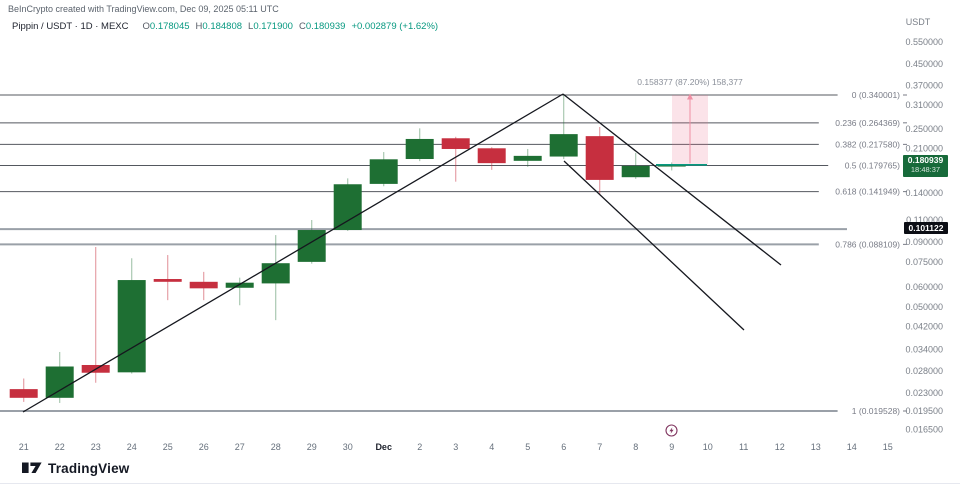  What do you see at coordinates (240, 447) in the screenshot?
I see `time-tick-label: 27` at bounding box center [240, 447].